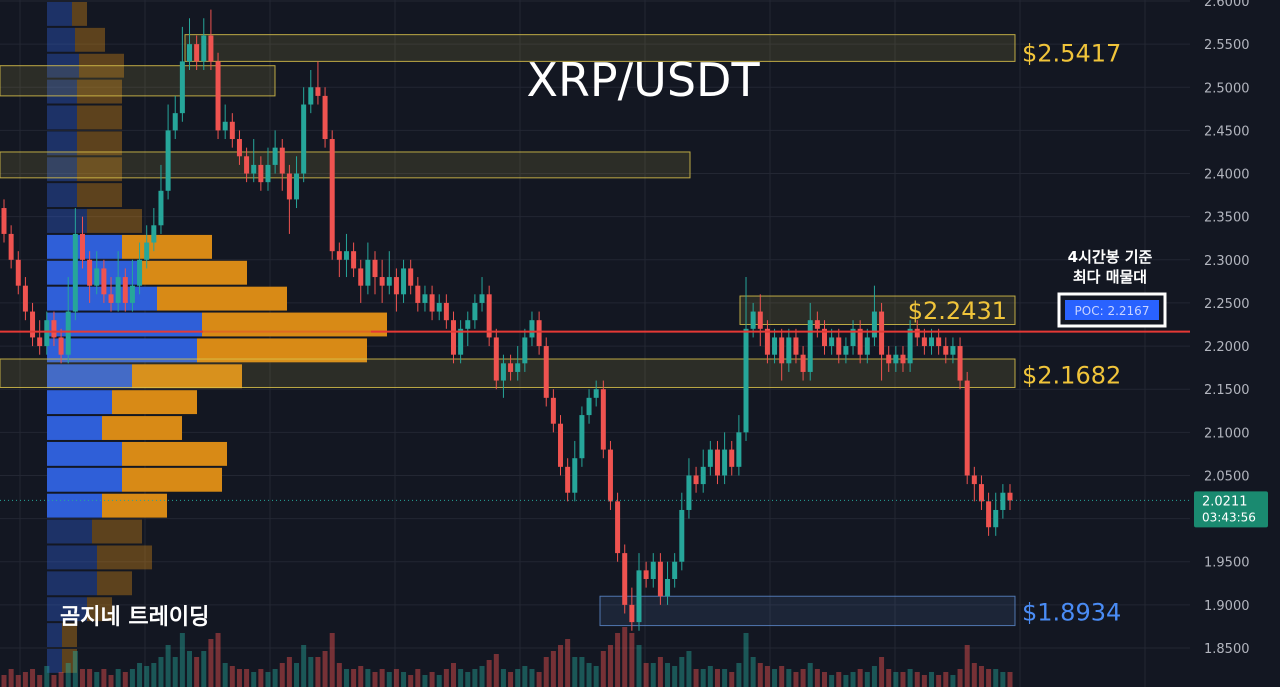 The image size is (1280, 687). I want to click on price-tick-label: 2.6000, so click(1227, 5).